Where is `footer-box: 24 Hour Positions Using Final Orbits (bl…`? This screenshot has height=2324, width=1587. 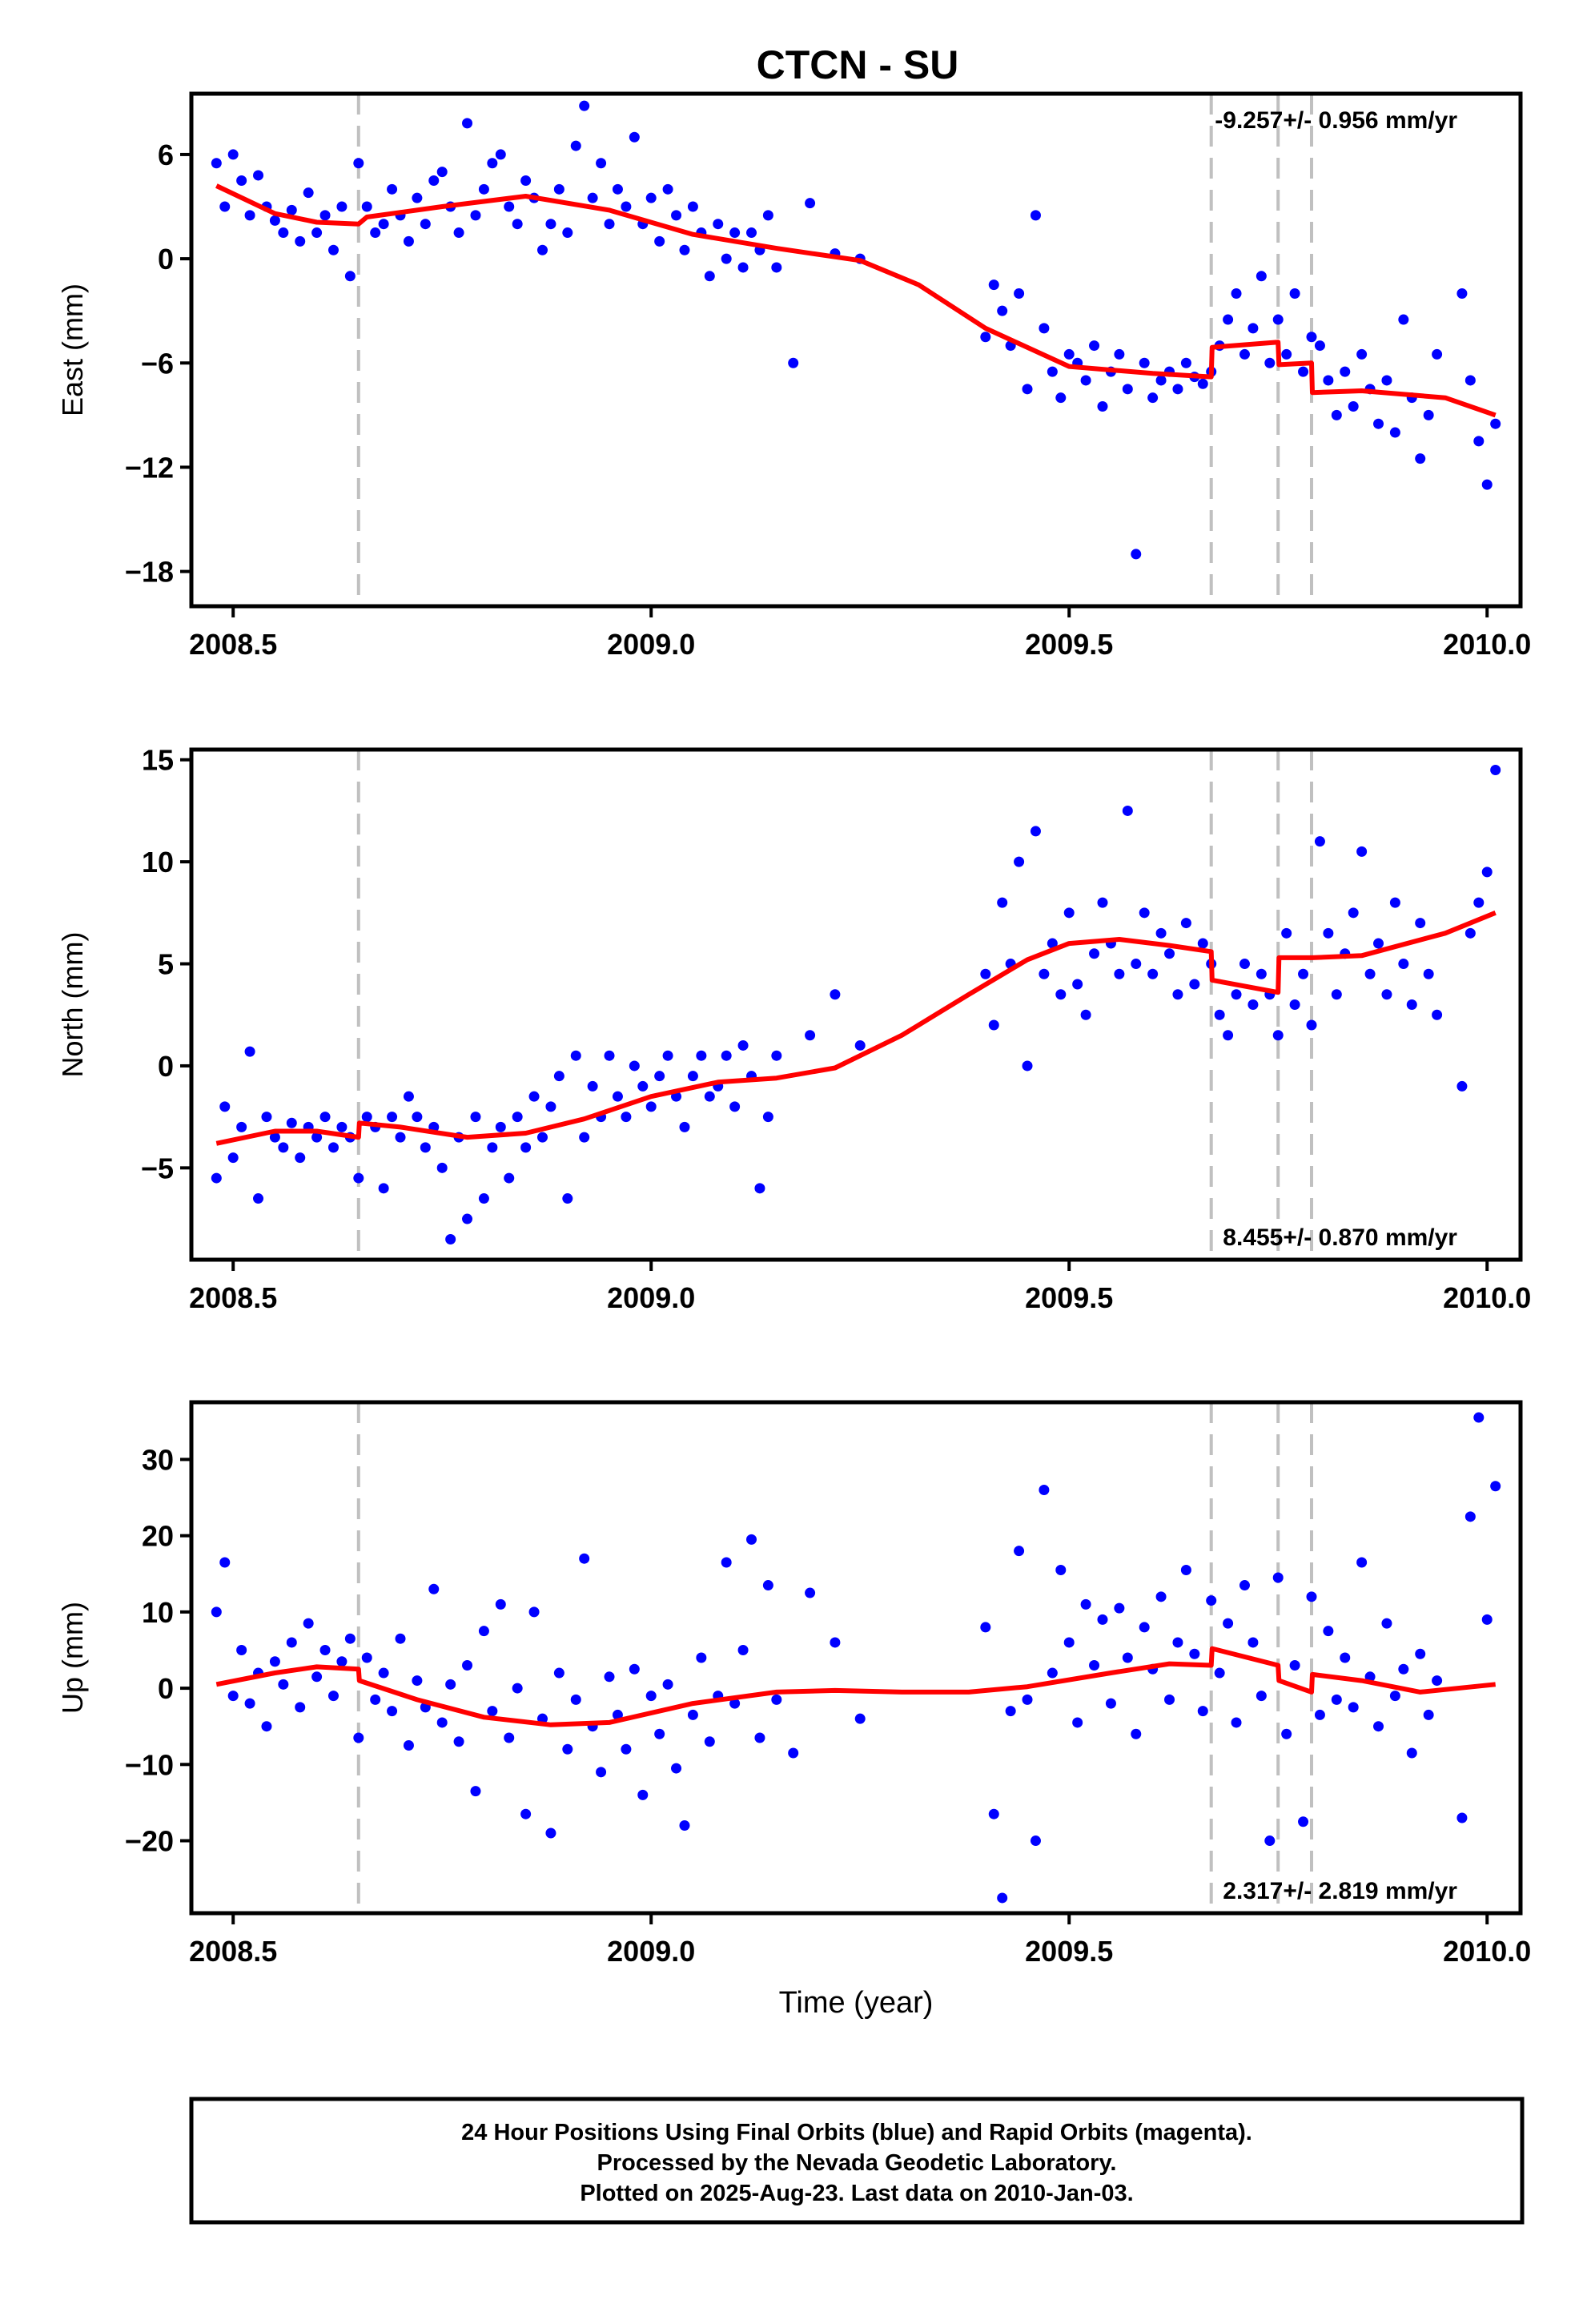
footer-box: 24 Hour Positions Using Final Orbits (bl… is located at coordinates (857, 2161).